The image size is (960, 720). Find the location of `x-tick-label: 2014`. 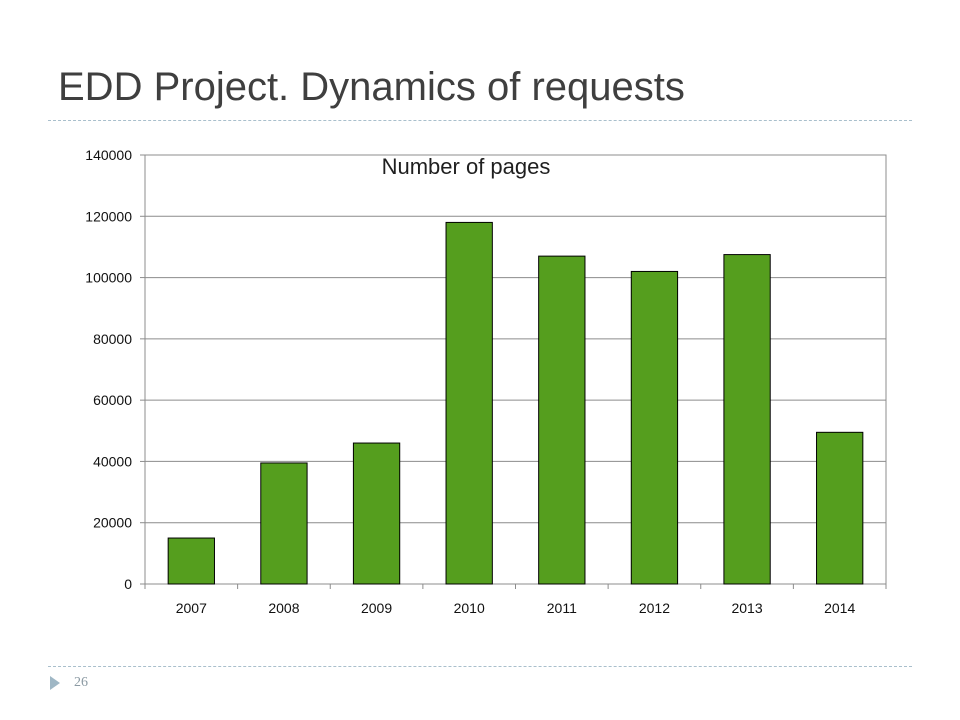

x-tick-label: 2014 is located at coordinates (839, 608).